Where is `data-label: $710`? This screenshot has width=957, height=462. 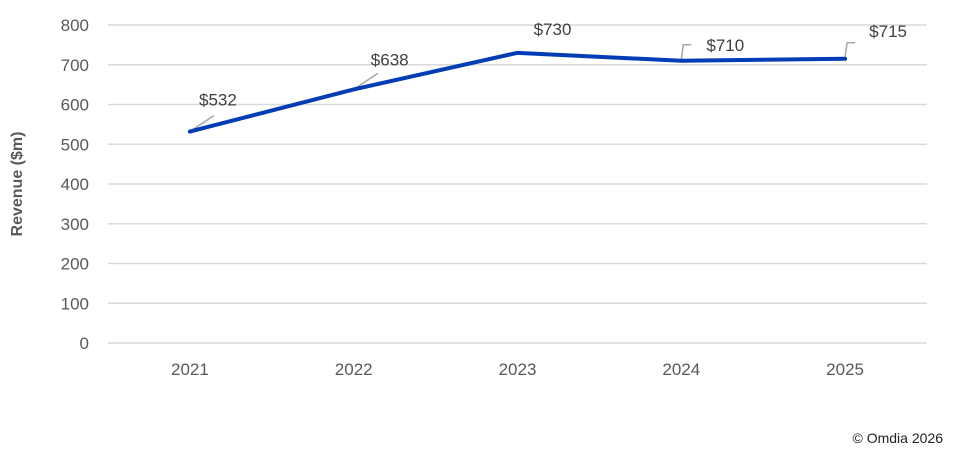
data-label: $710 is located at coordinates (725, 45).